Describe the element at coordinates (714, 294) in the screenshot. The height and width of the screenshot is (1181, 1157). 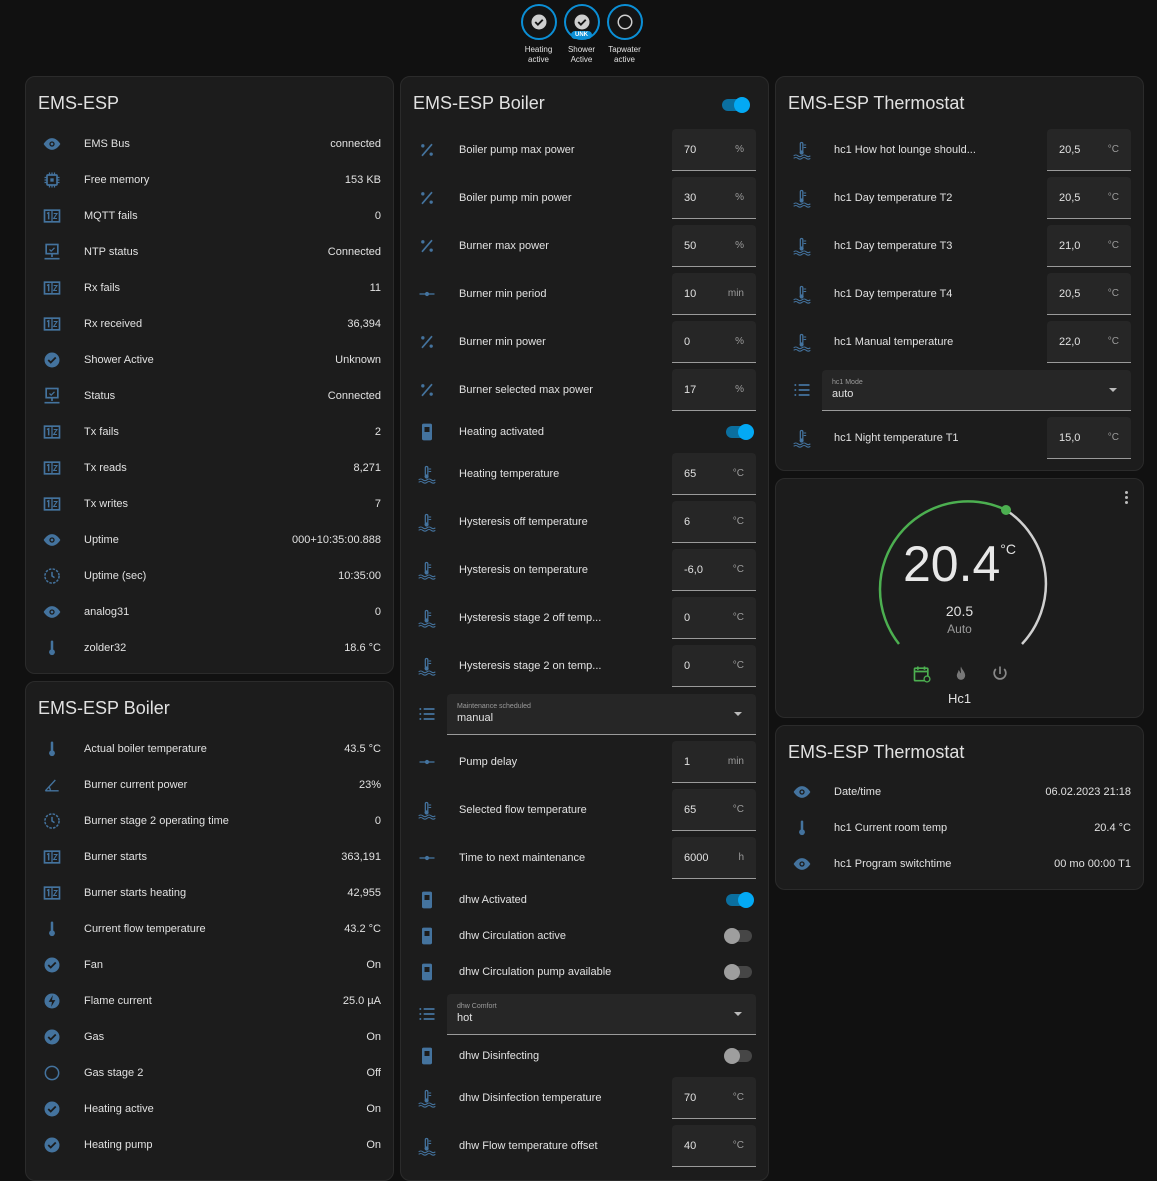
I see `burner-min-period-input: 10 min` at that location.